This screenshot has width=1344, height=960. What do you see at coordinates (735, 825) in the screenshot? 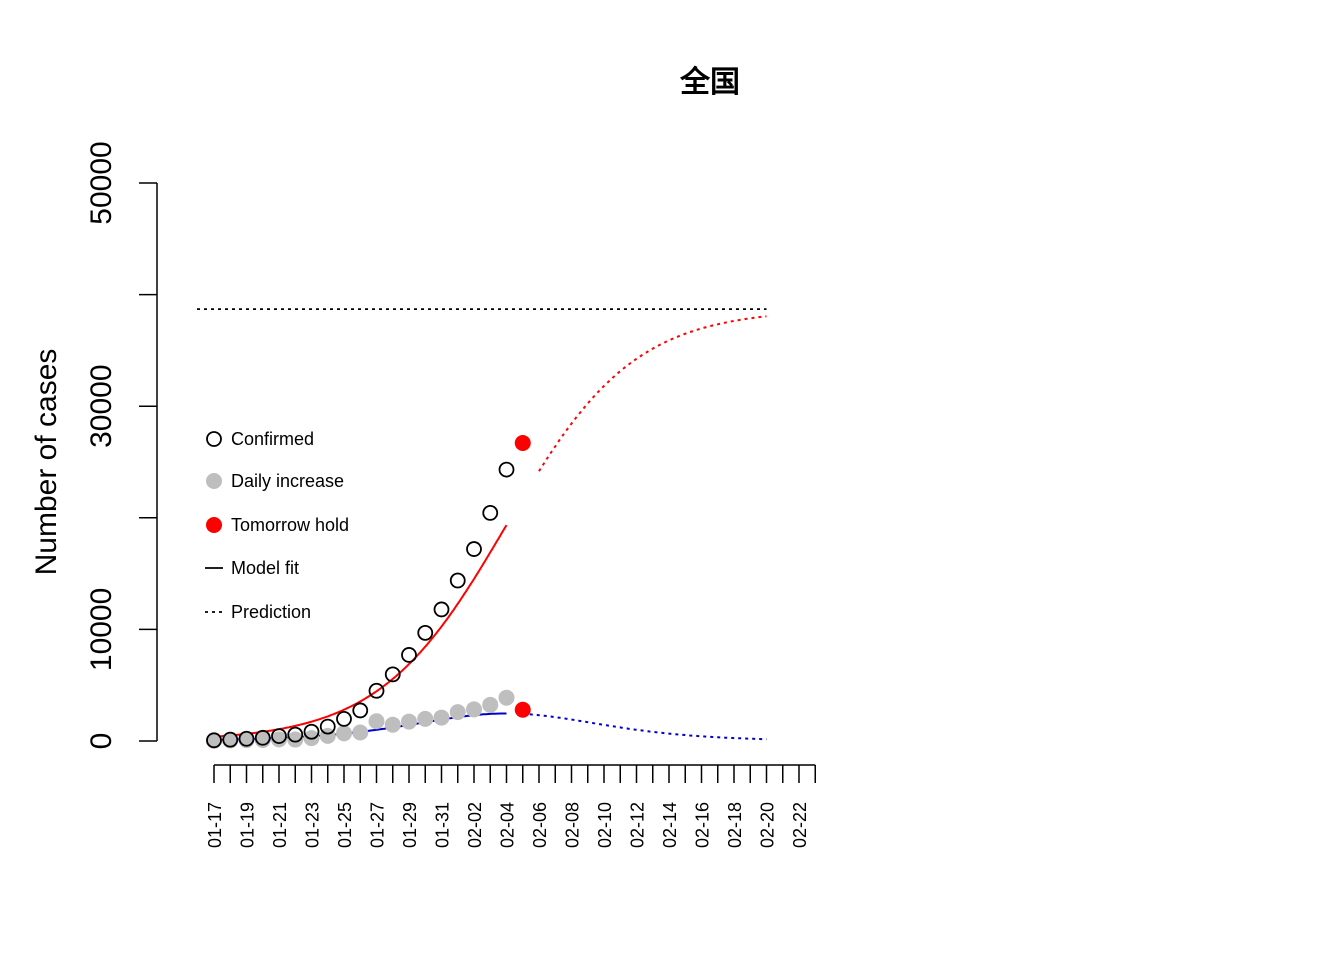
I see `x-tick-label: 02-18` at bounding box center [735, 825].